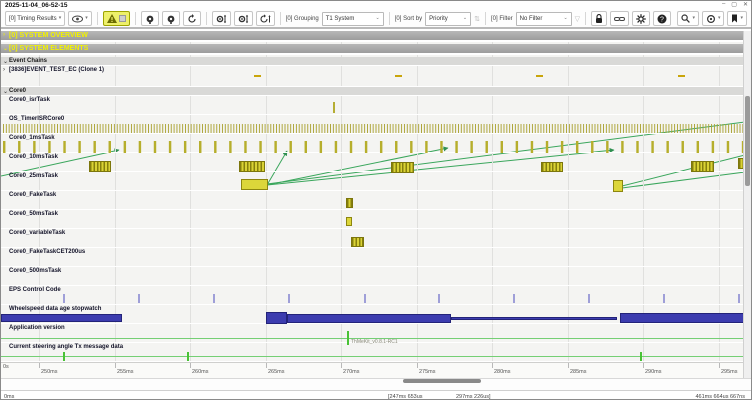 The image size is (752, 400). I want to click on row-core0: ⌄ Core0, so click(373, 91).